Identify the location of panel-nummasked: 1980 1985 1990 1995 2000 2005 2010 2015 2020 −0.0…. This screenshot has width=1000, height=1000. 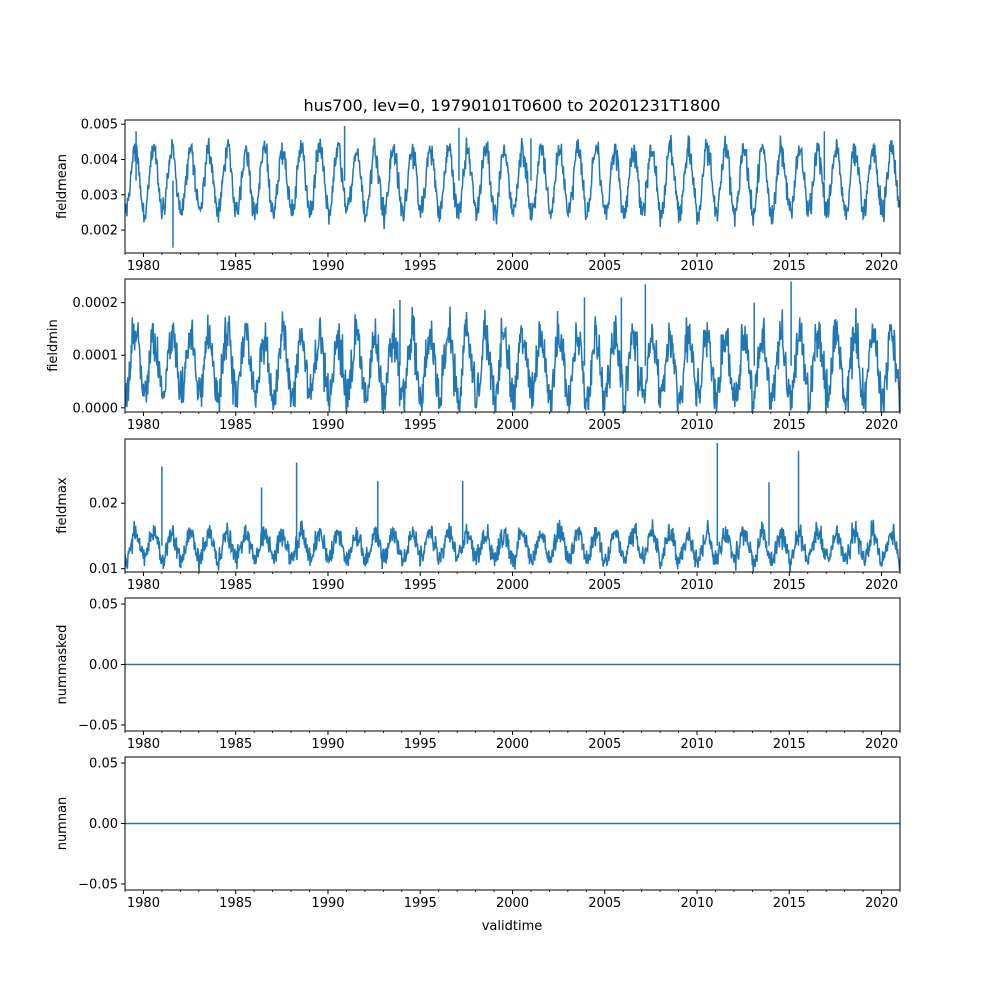
(478, 674).